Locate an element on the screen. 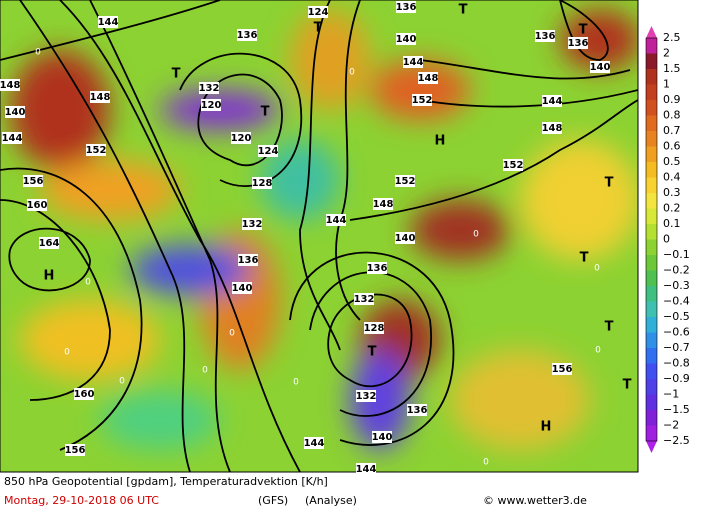  colorbar-label: 0.1 is located at coordinates (672, 223).